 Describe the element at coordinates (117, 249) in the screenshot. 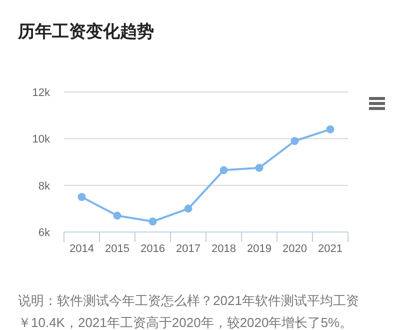

I see `x-tick-label: 2015` at that location.